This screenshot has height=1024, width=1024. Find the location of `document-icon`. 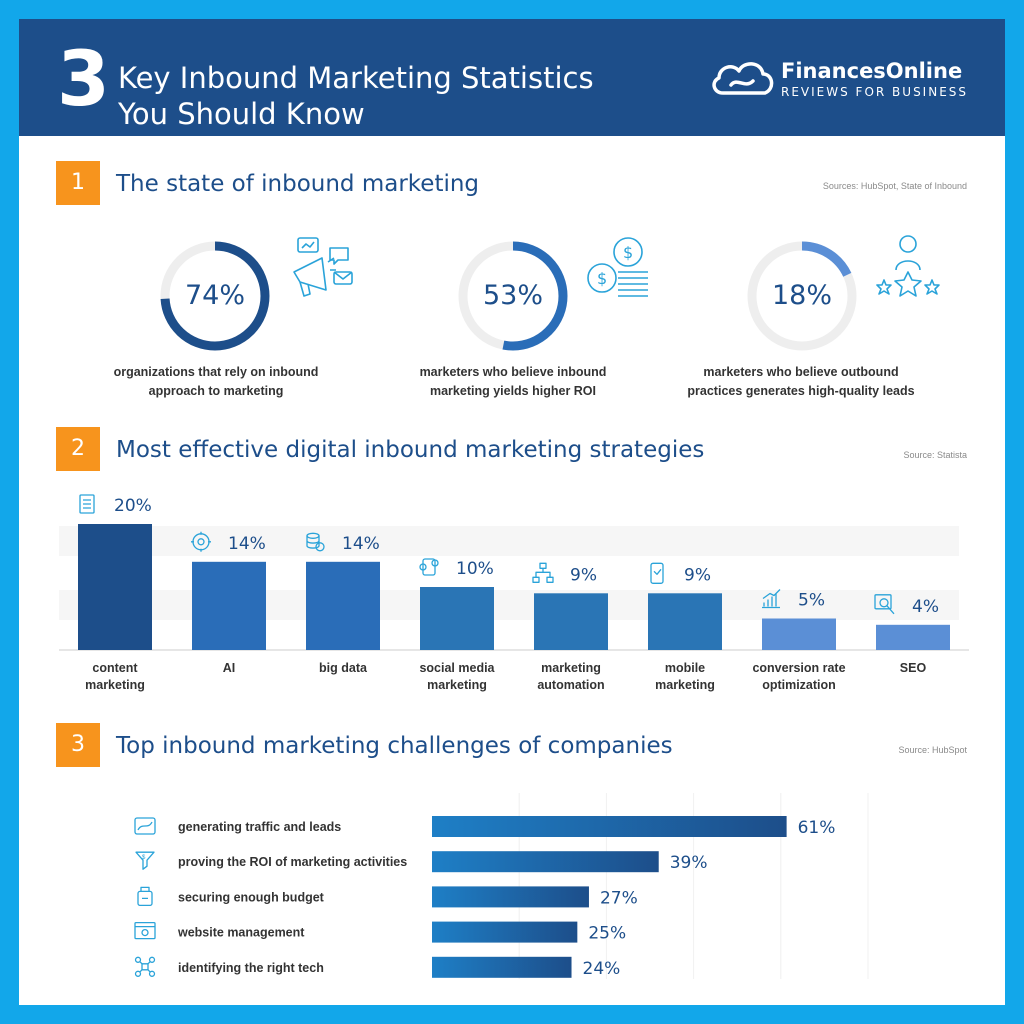

document-icon is located at coordinates (87, 504).